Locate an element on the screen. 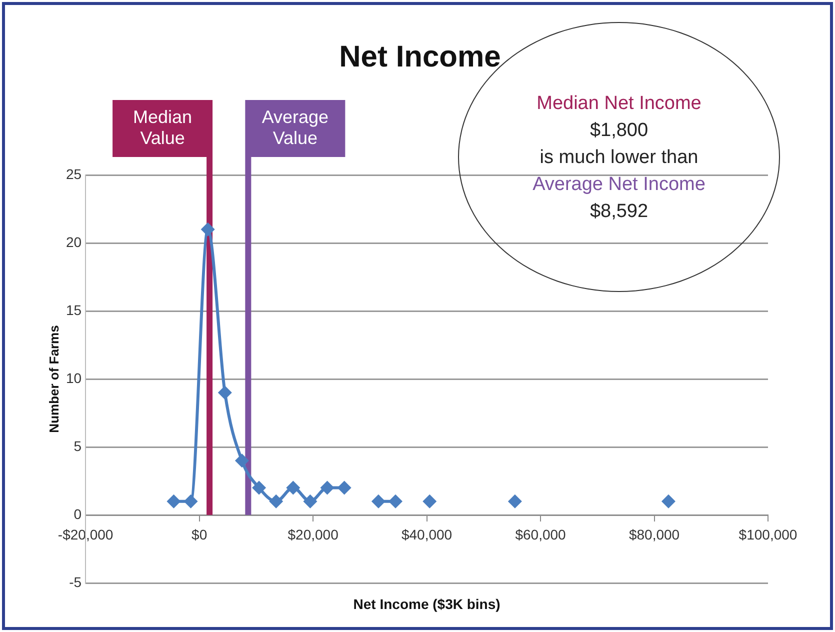  y-tick-label: 5 is located at coordinates (78, 446).